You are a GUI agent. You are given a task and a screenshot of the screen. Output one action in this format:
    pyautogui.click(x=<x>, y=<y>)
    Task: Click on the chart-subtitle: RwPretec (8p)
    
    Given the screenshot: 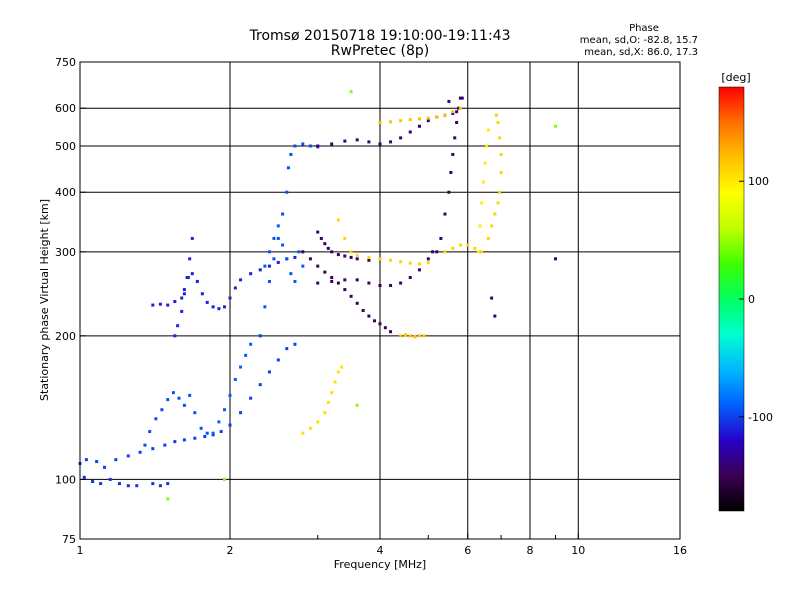 What is the action you would take?
    pyautogui.click(x=380, y=51)
    